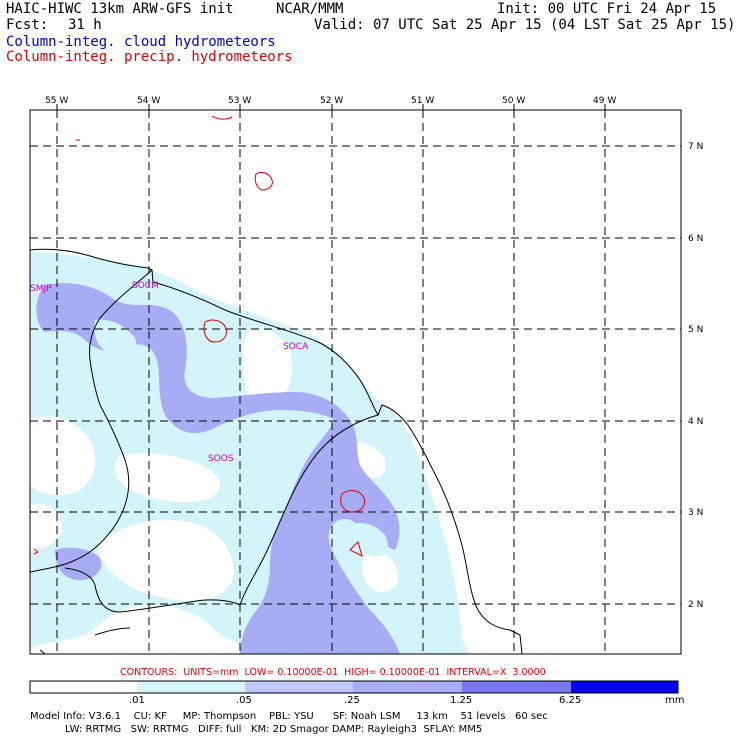  Describe the element at coordinates (141, 42) in the screenshot. I see `field-cloud-label: Column-integ. cloud hydrometeors` at that location.